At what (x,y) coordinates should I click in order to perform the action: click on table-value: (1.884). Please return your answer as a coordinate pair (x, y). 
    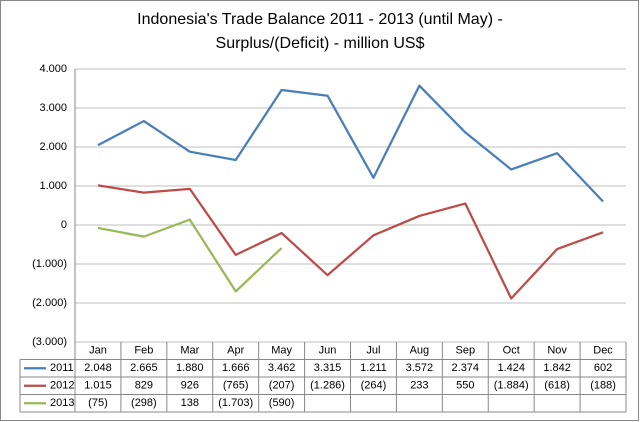
    Looking at the image, I should click on (511, 386).